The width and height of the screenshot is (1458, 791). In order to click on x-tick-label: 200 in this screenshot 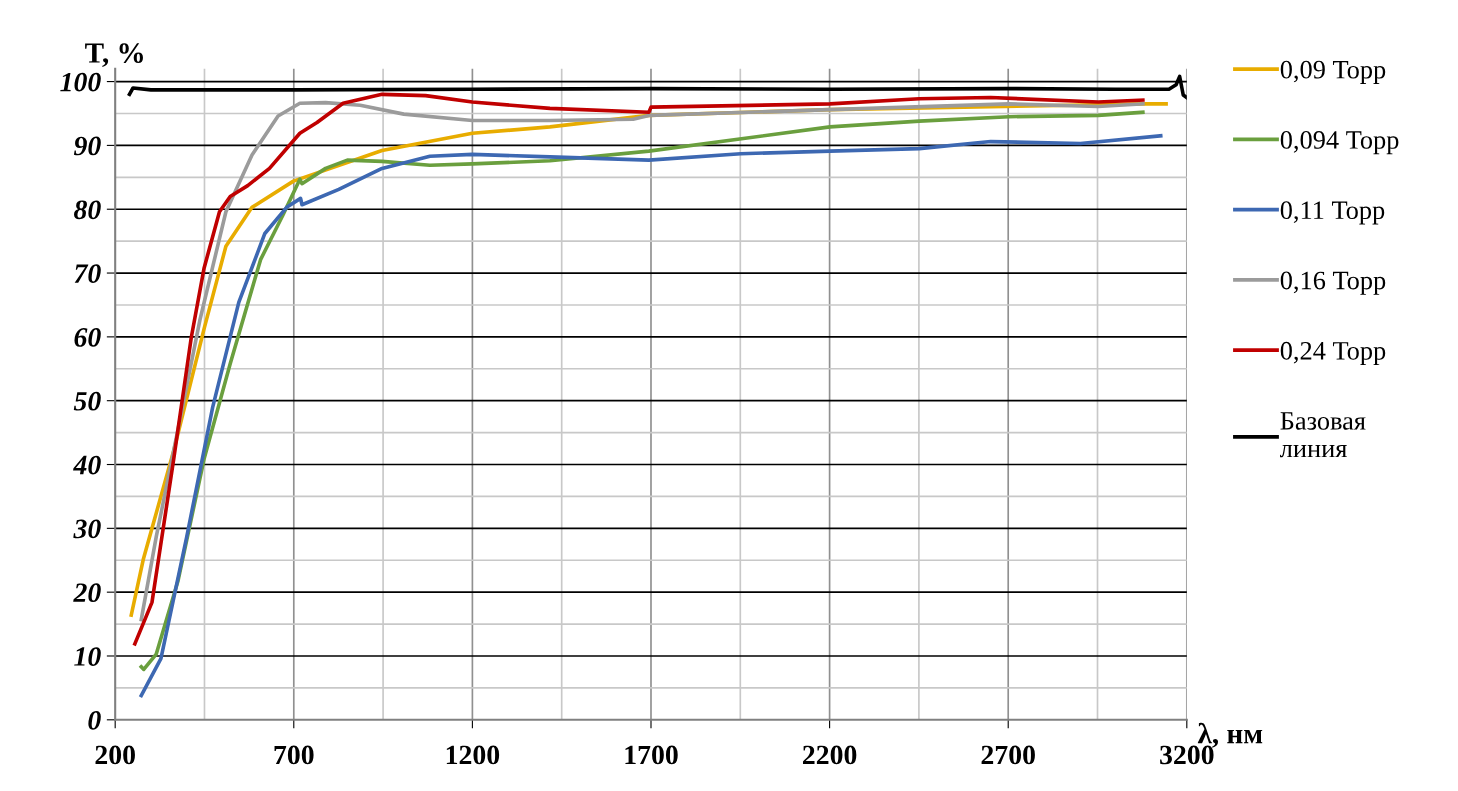, I will do `click(115, 755)`.